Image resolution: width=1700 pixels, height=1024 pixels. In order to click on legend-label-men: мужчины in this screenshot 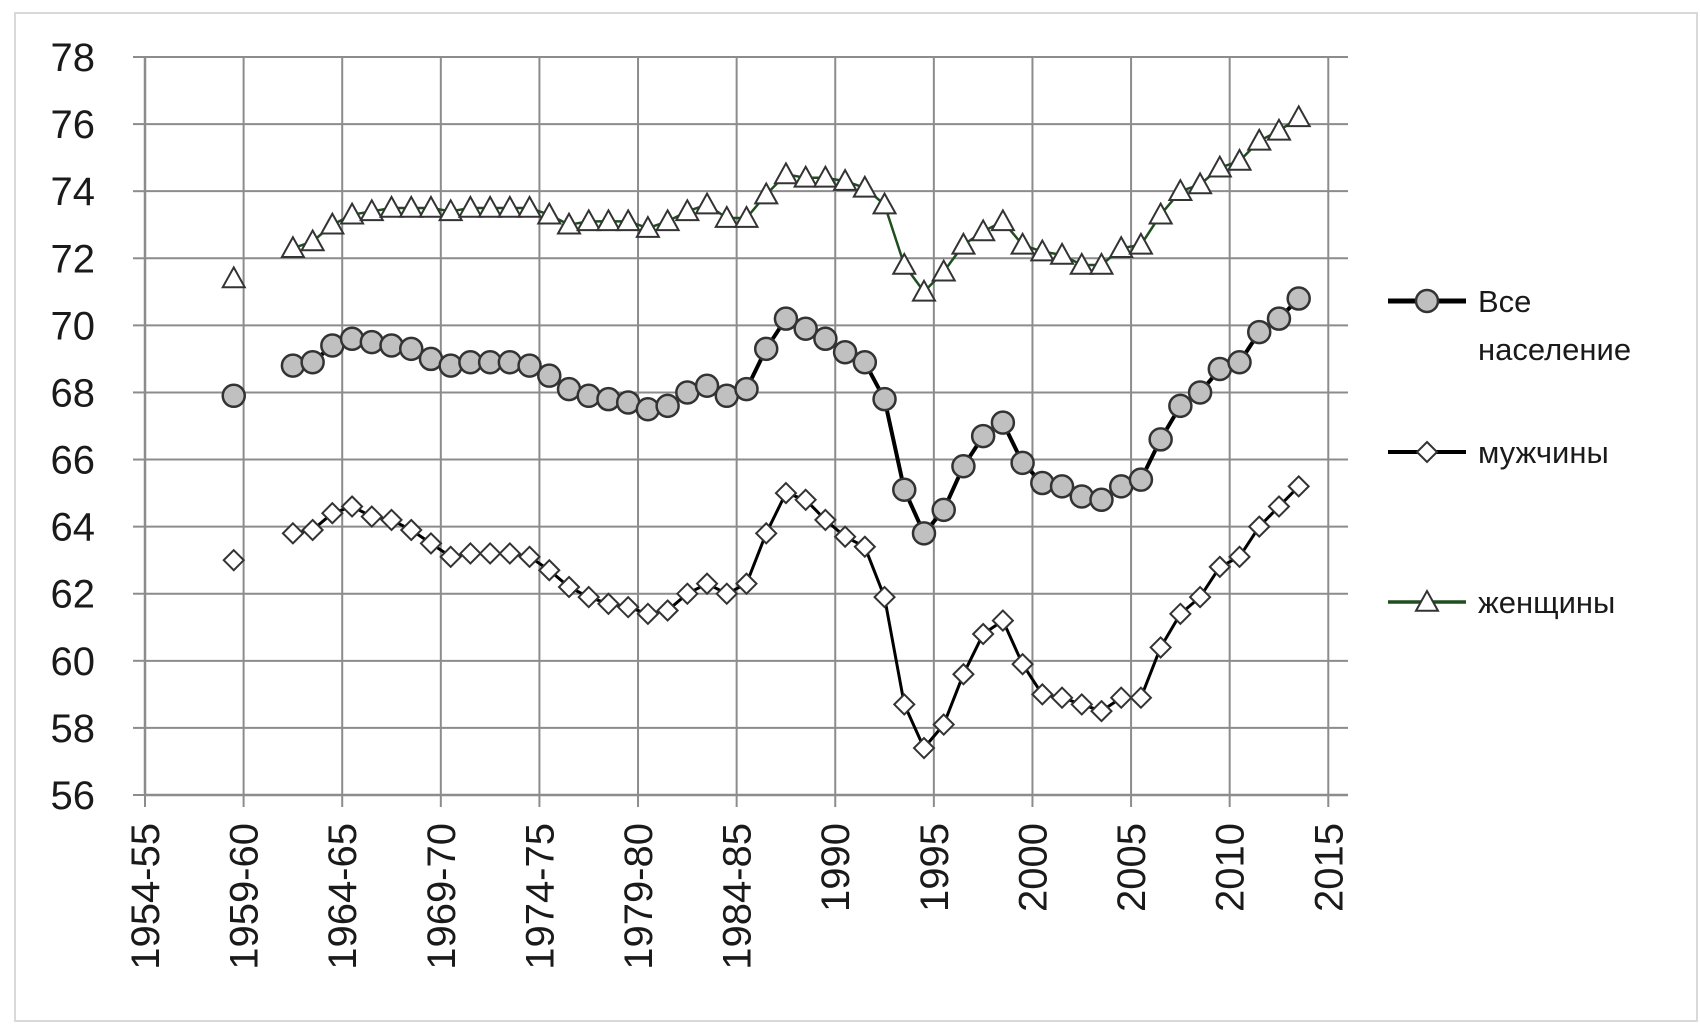, I will do `click(1543, 452)`.